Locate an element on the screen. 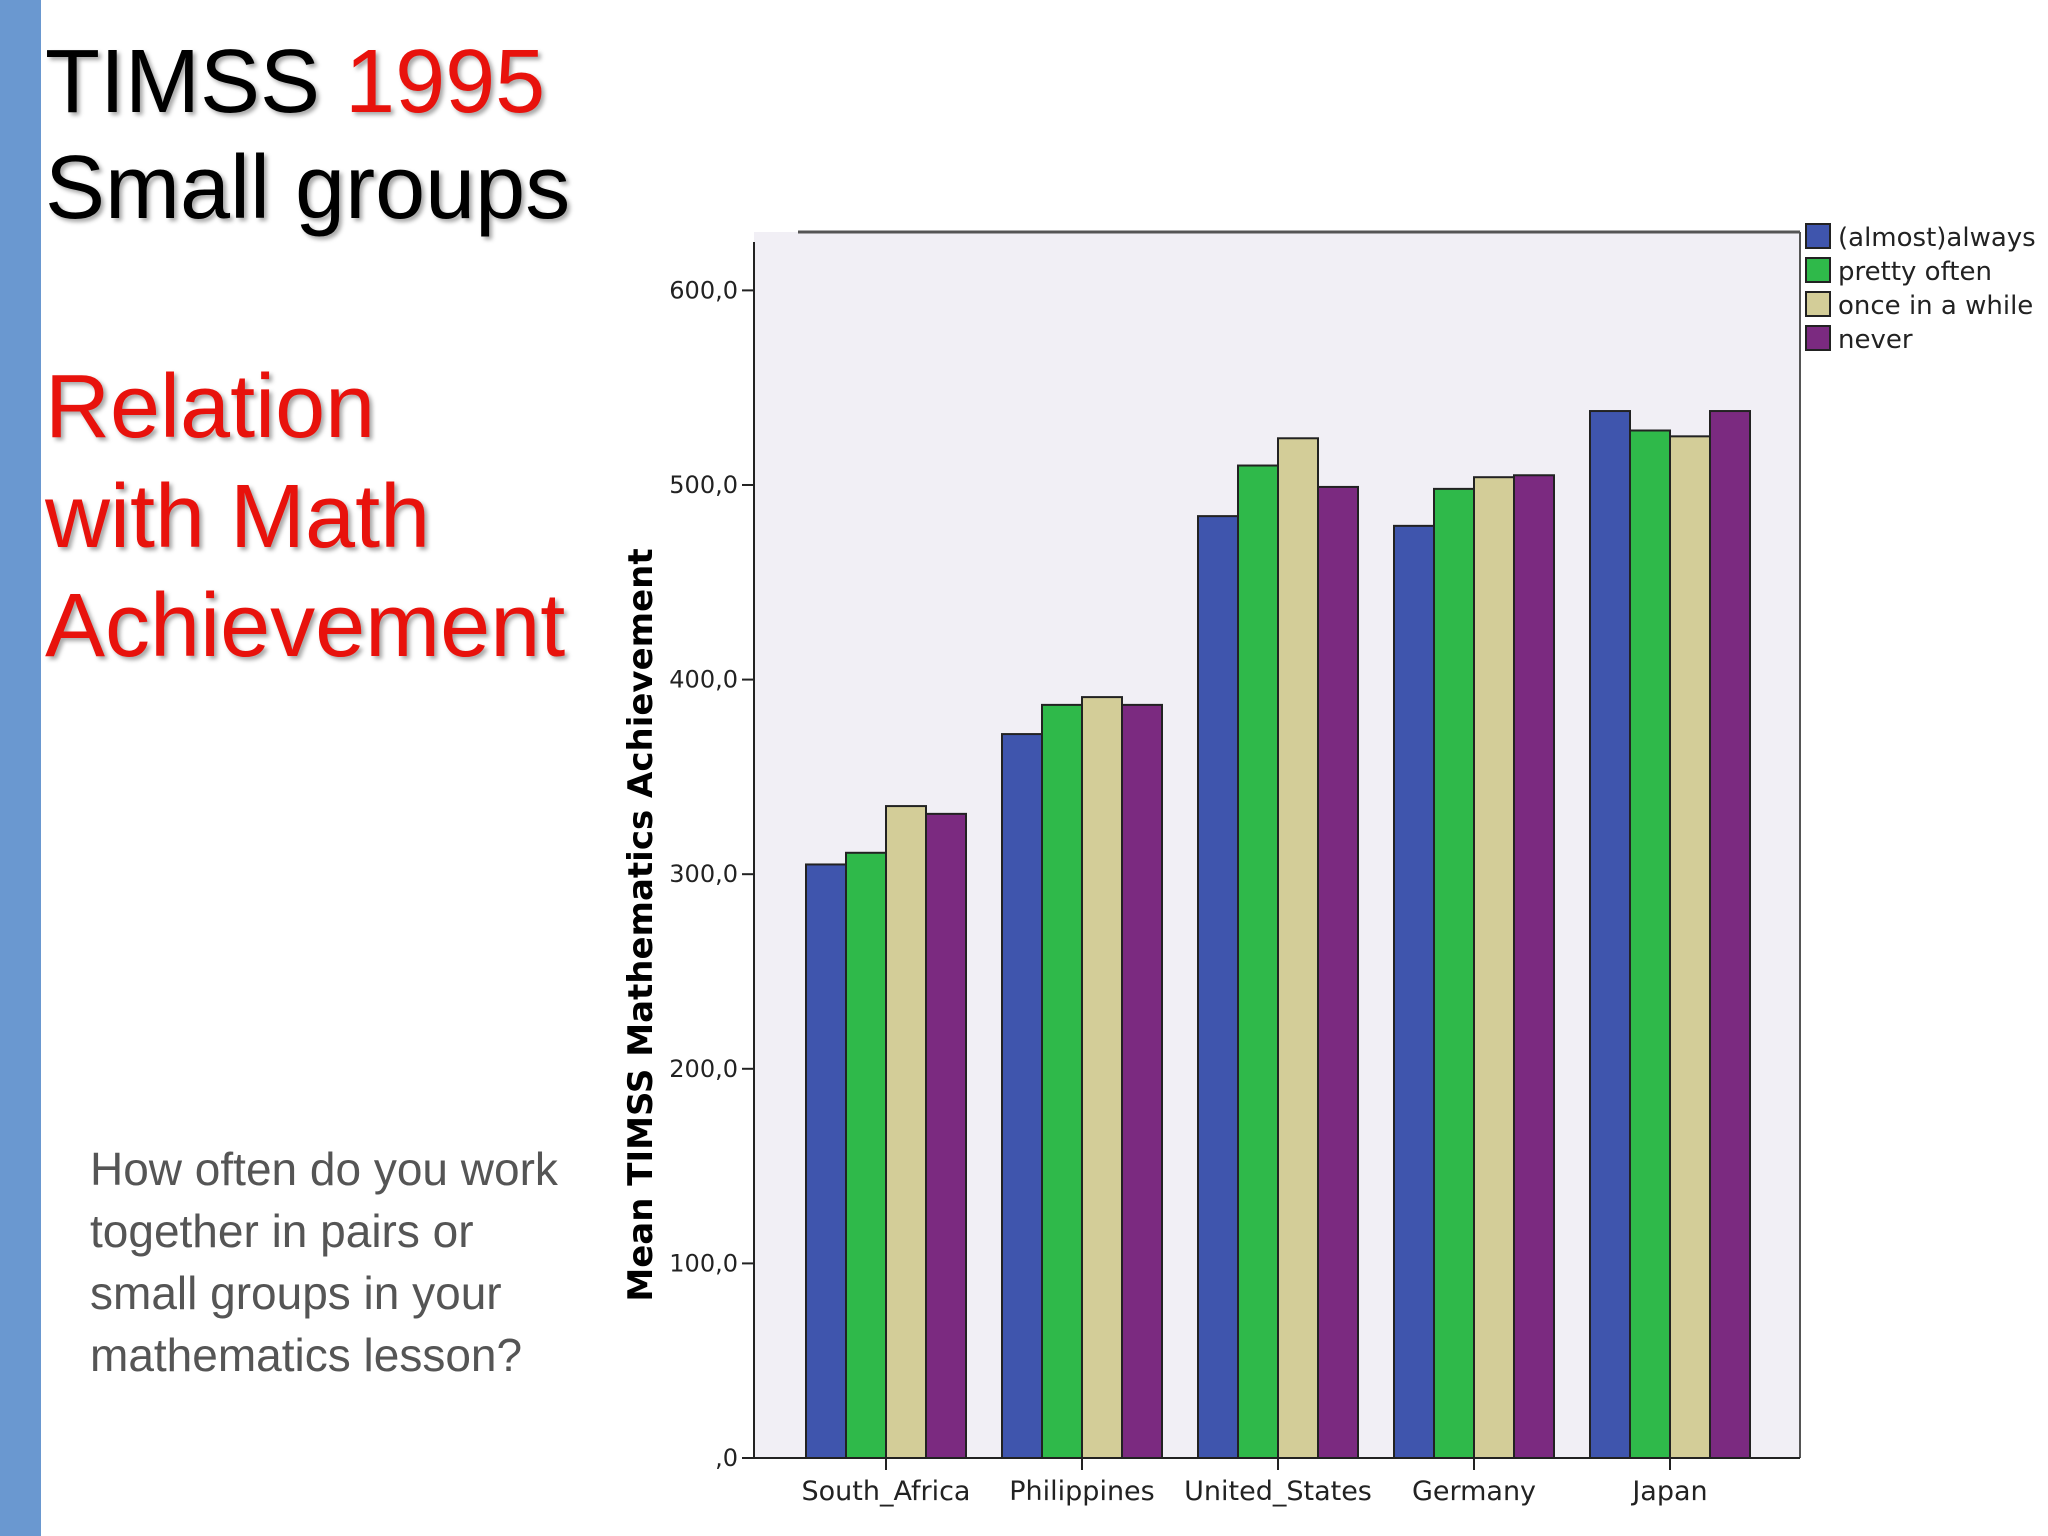 This screenshot has height=1536, width=2048. subtitle-line-1: Relation is located at coordinates (210, 407).